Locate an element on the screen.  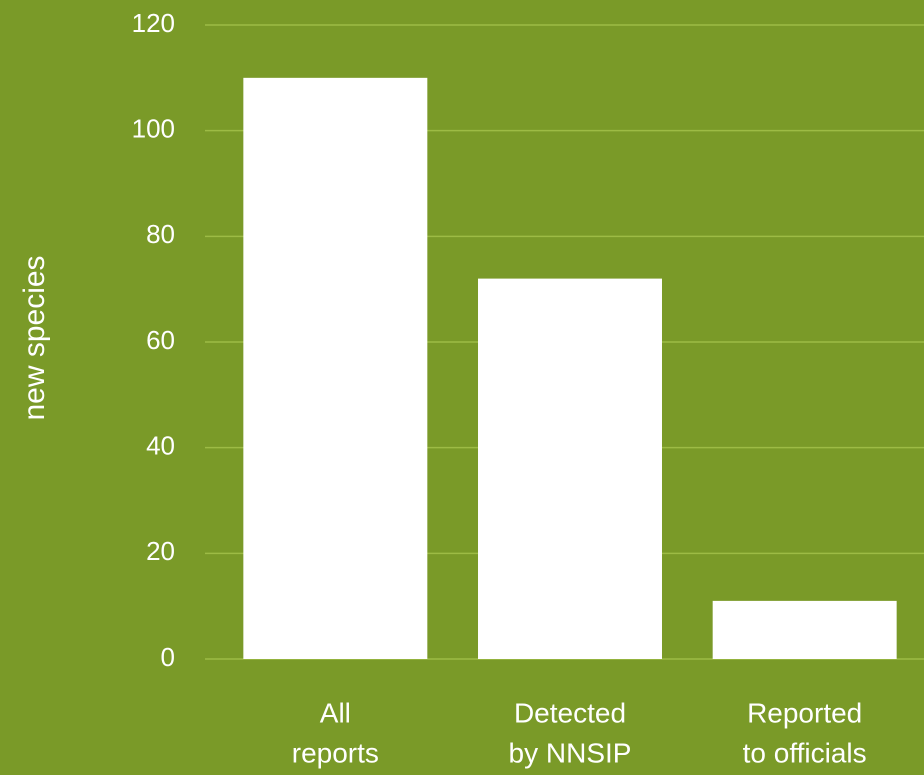
y-tick-label: 120 is located at coordinates (153, 23).